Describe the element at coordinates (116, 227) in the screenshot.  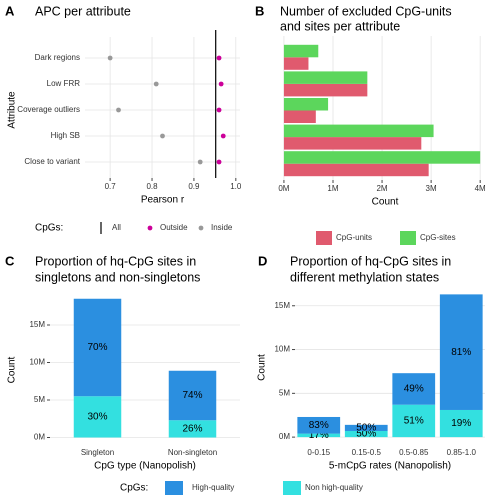
I see `legend-label: All` at that location.